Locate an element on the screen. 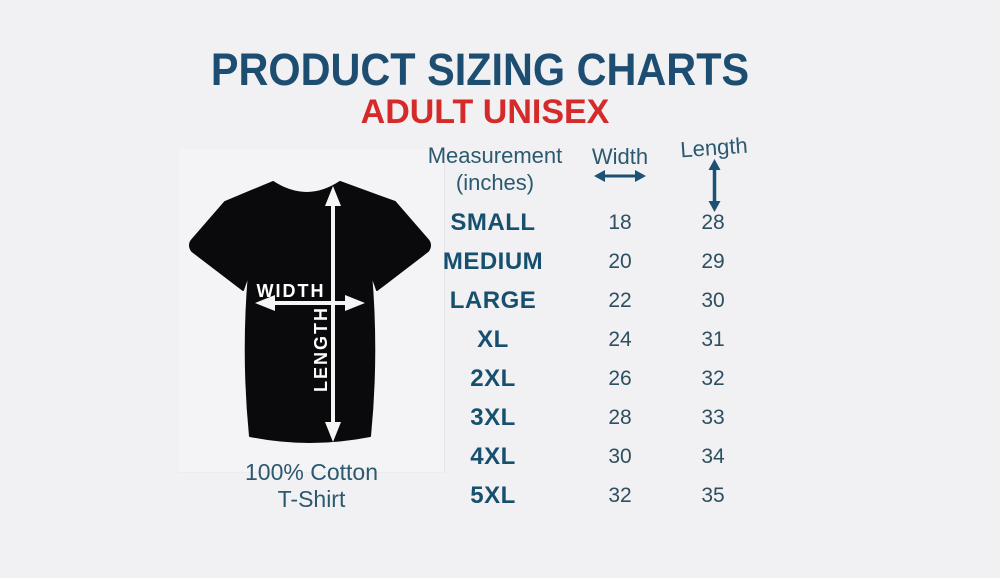 The width and height of the screenshot is (1000, 578). size-label: LARGE is located at coordinates (493, 300).